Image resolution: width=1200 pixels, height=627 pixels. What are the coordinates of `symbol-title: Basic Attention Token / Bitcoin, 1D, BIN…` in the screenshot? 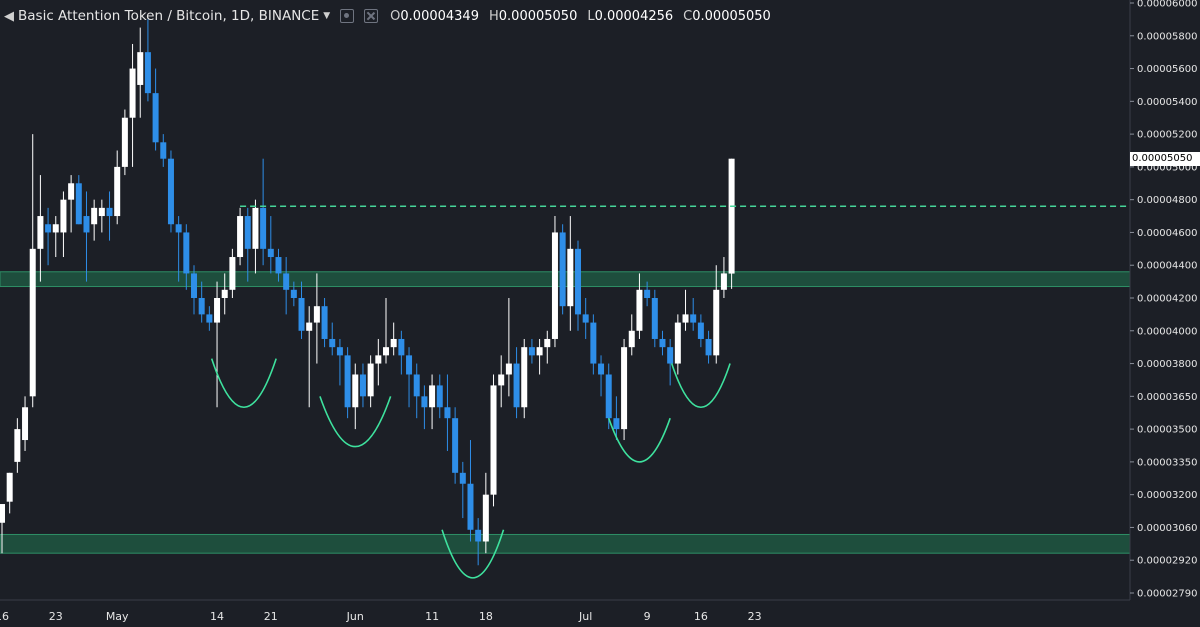 It's located at (169, 16).